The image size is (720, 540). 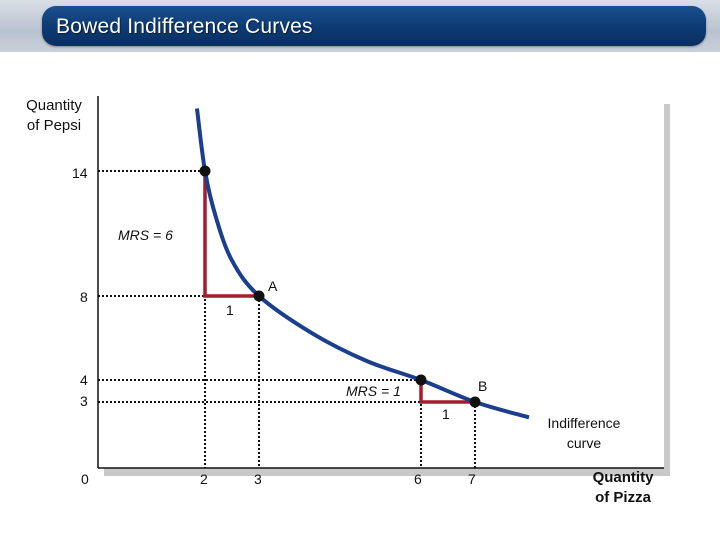 I want to click on point-label-a: A, so click(x=273, y=286).